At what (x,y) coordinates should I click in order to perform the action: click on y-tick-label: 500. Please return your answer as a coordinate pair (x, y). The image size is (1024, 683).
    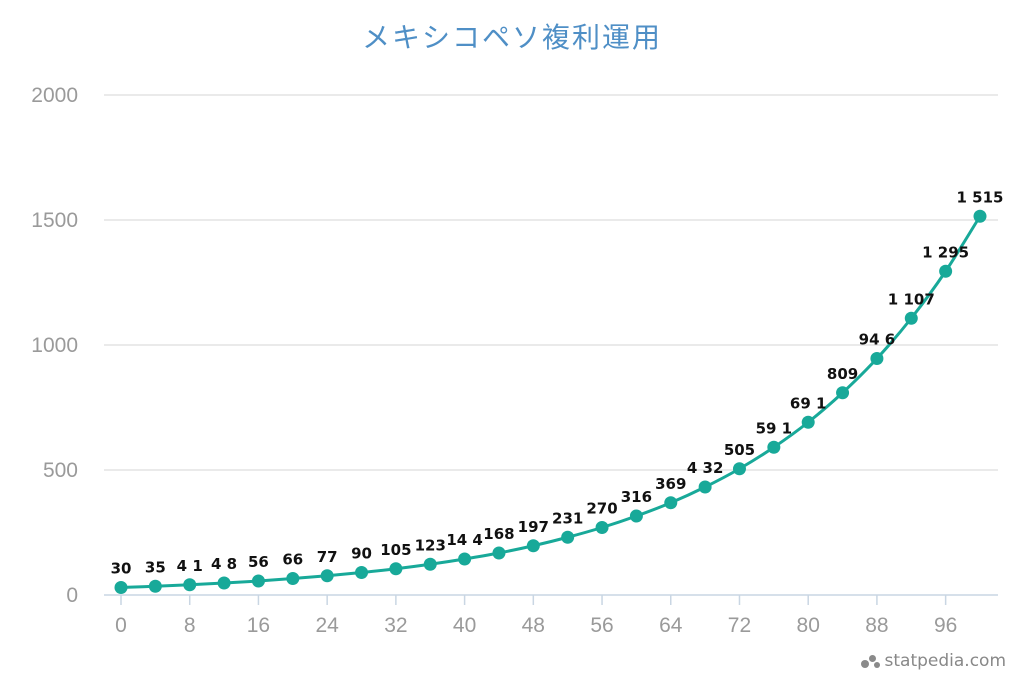
    Looking at the image, I should click on (60, 470).